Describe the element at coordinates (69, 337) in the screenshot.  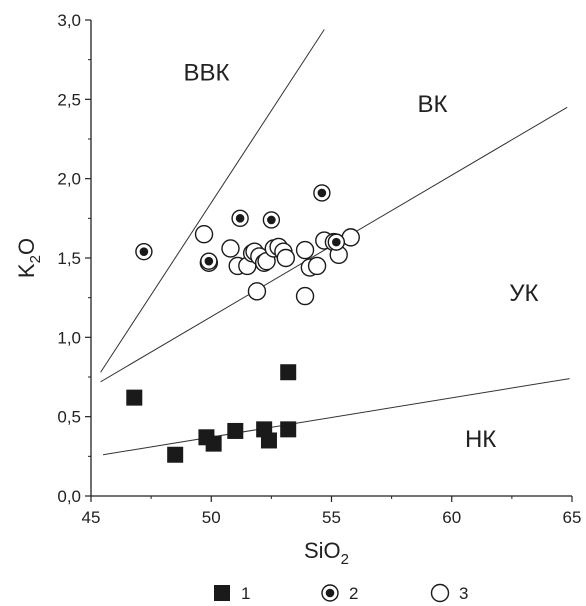
I see `y-tick-label: 1,0` at that location.